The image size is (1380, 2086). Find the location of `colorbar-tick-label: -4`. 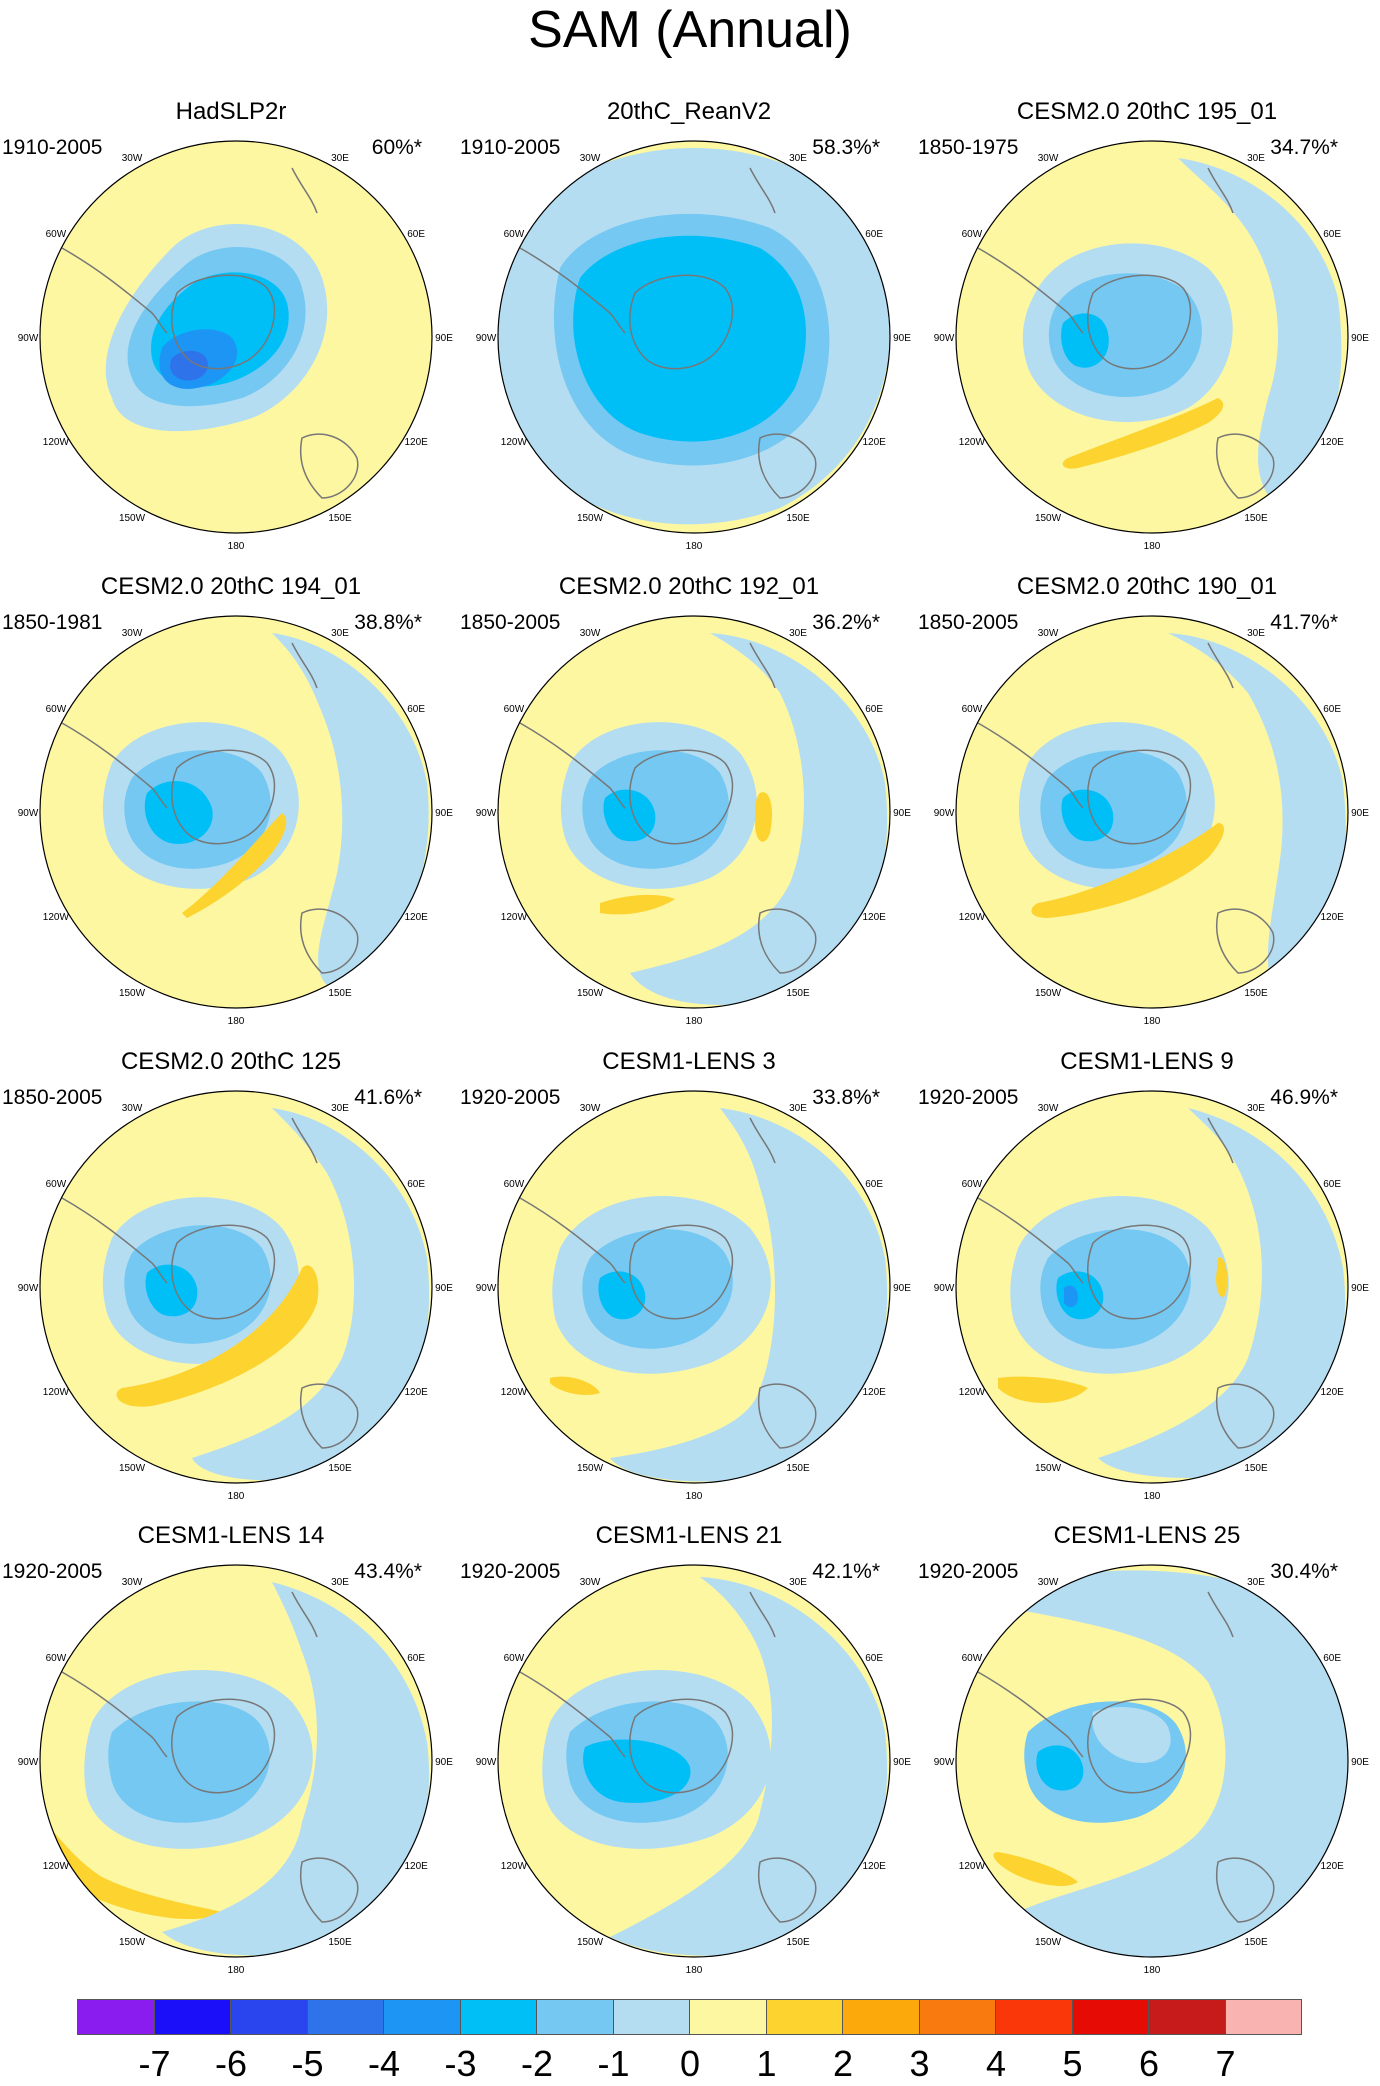

colorbar-tick-label: -4 is located at coordinates (383, 2063).